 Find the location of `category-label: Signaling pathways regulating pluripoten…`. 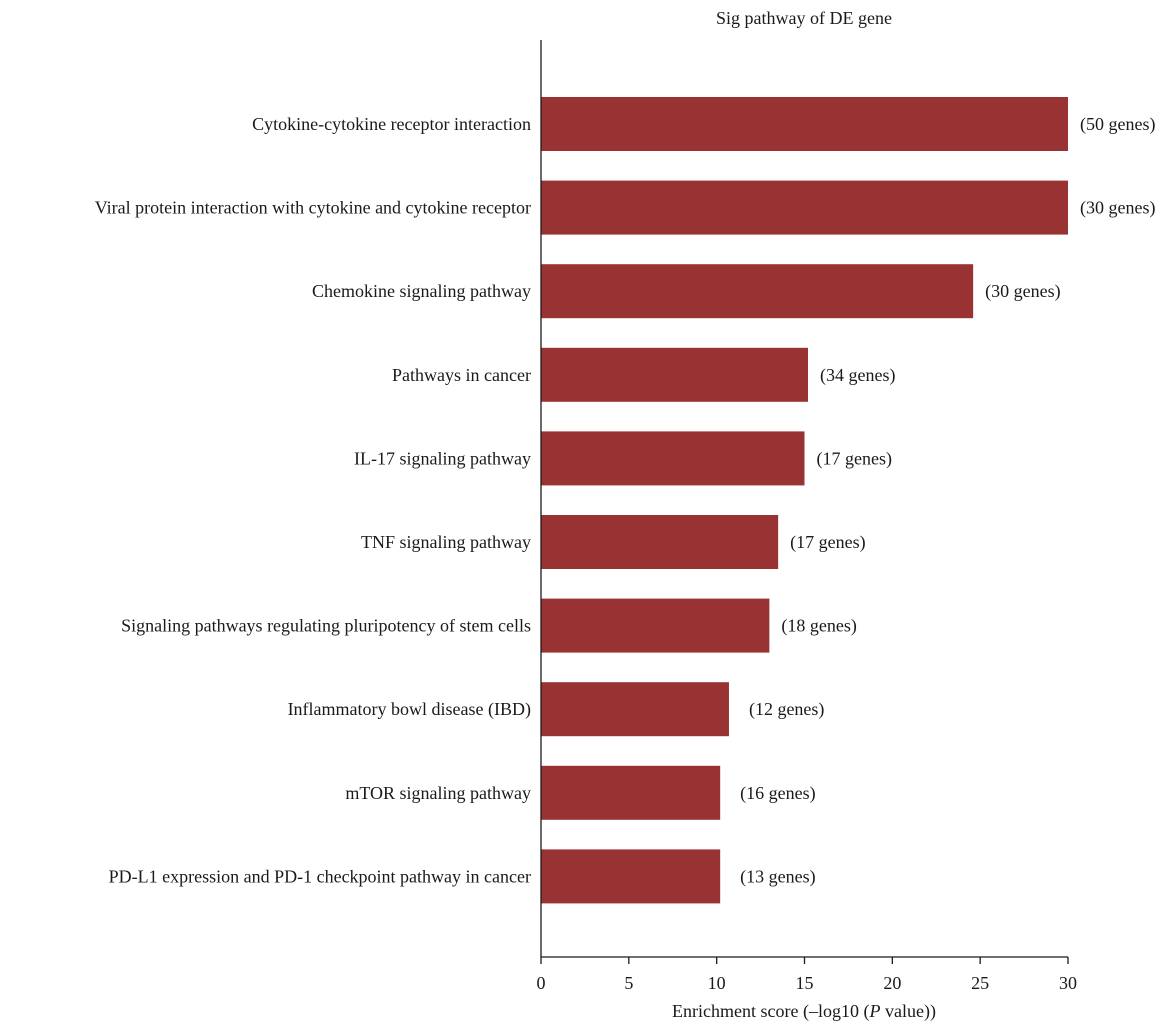

category-label: Signaling pathways regulating pluripoten… is located at coordinates (326, 626).